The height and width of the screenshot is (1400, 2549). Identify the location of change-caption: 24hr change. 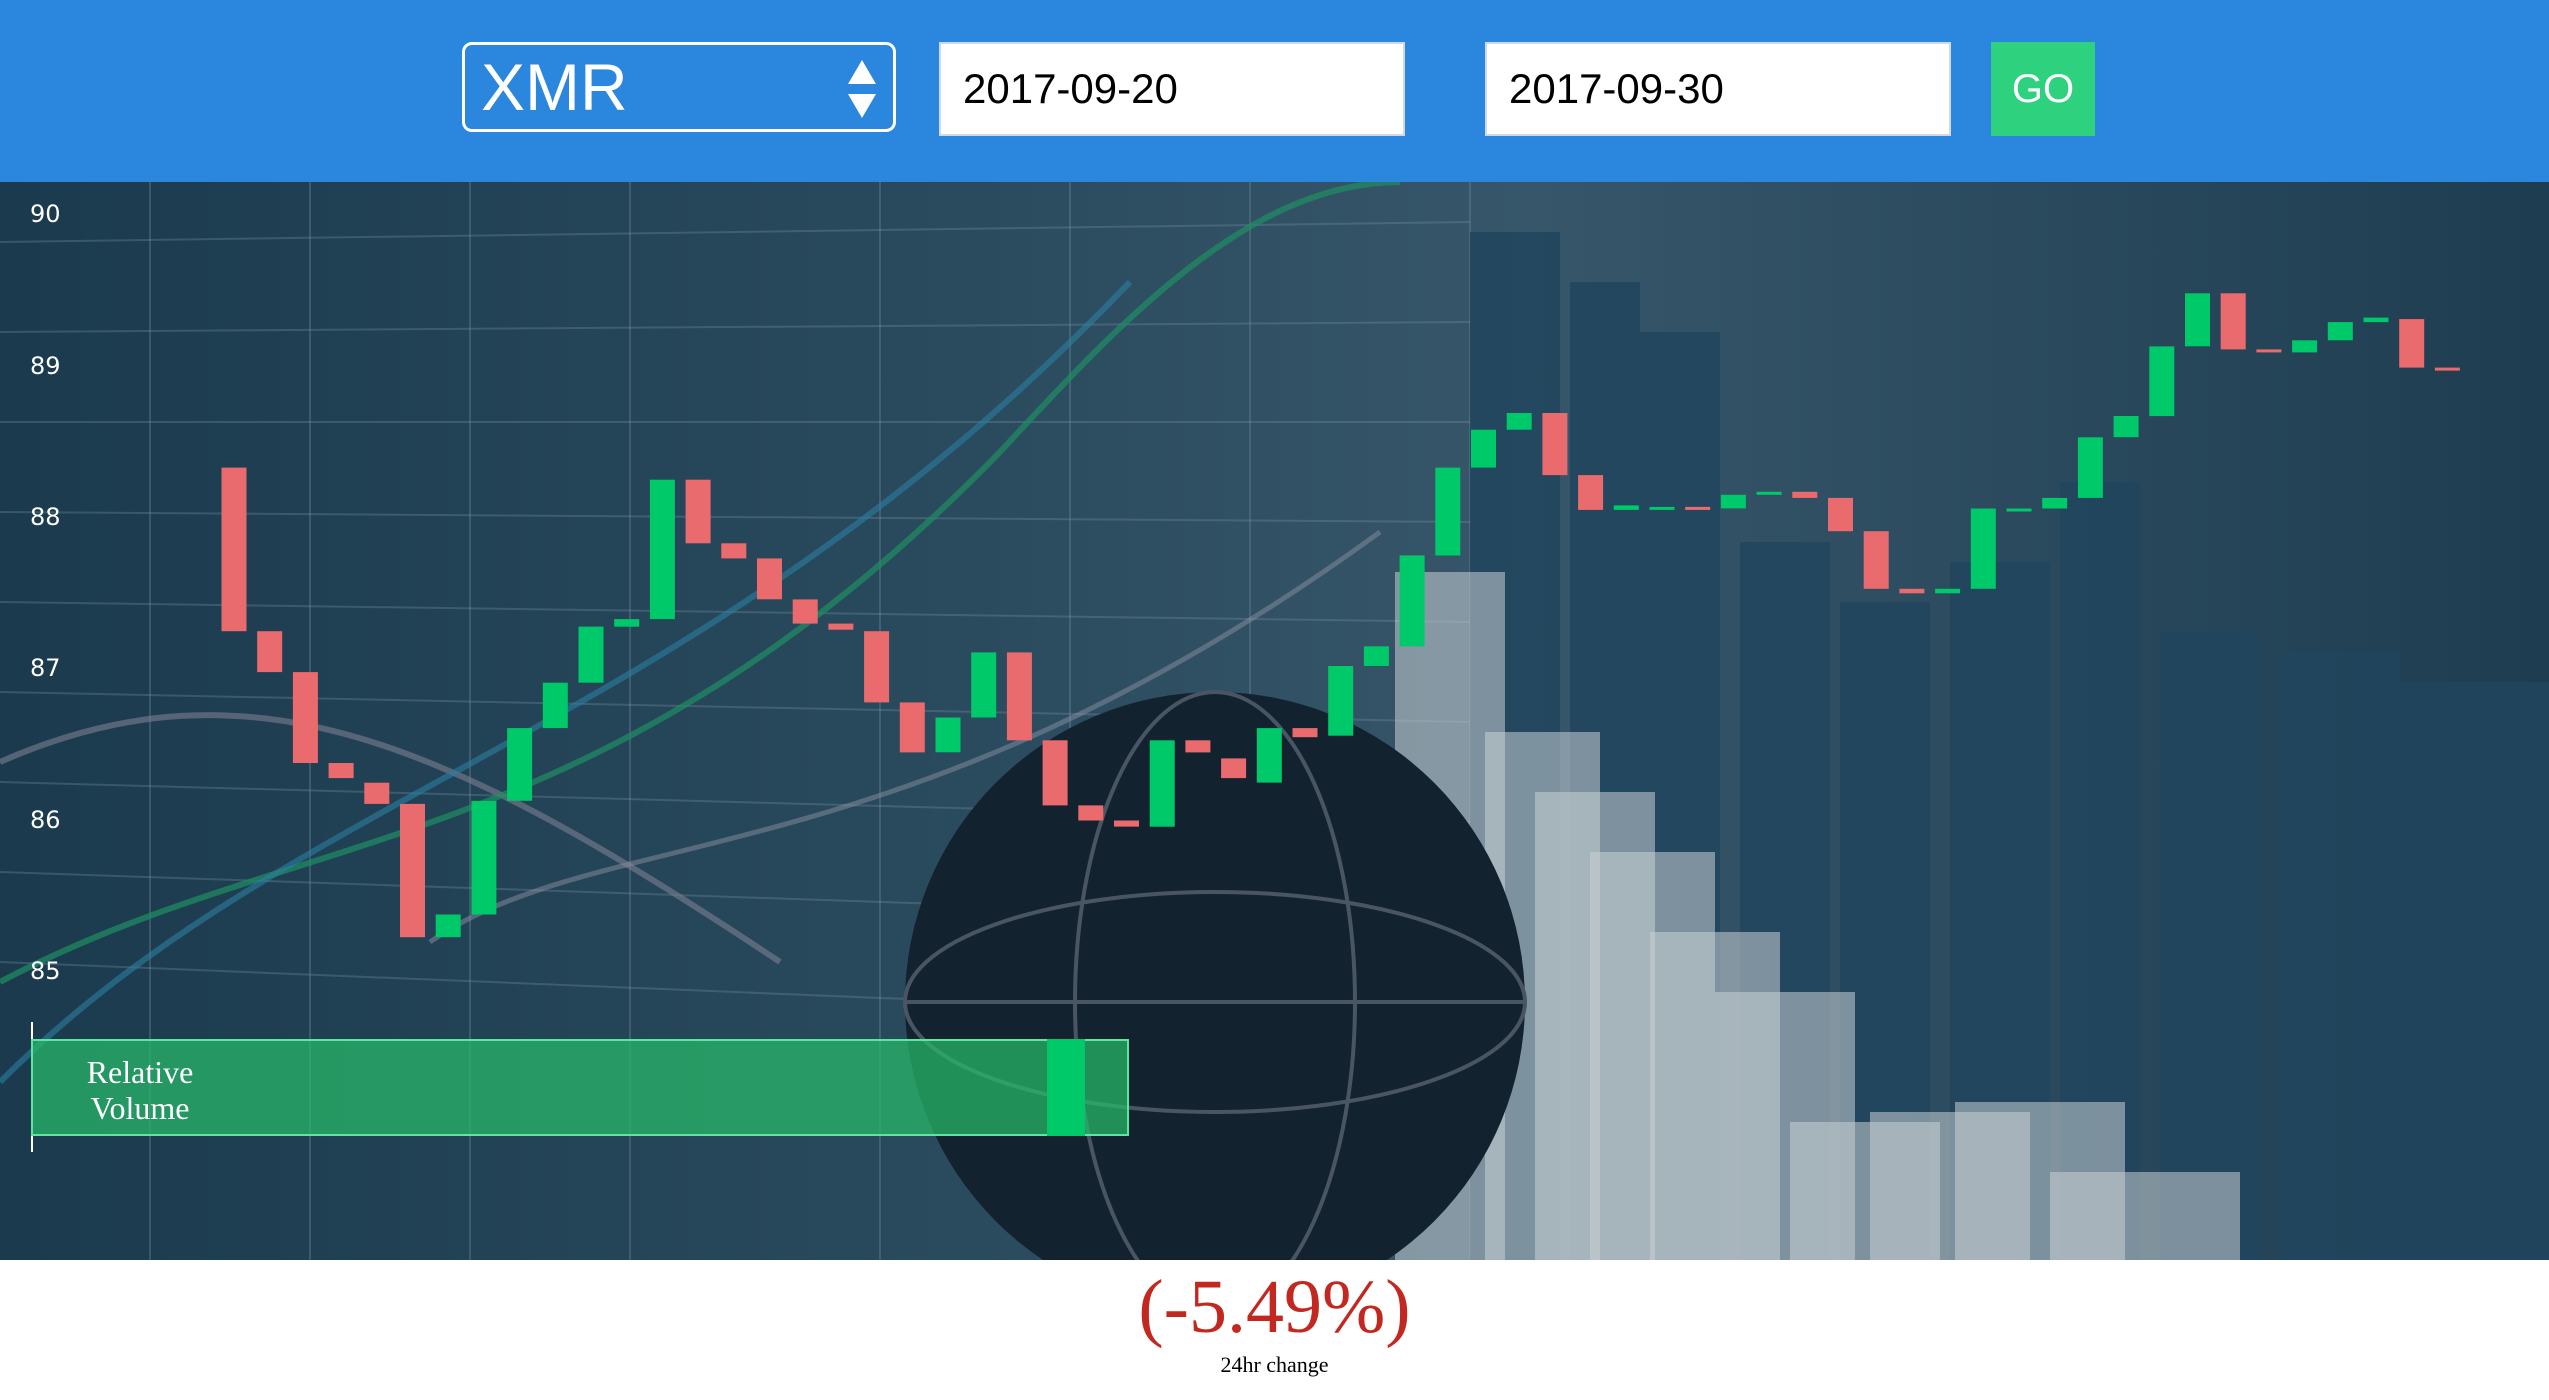
(1274, 1364).